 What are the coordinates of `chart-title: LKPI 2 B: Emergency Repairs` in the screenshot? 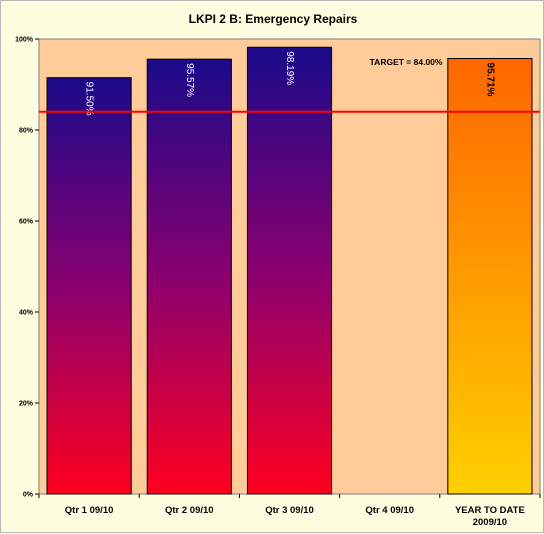 It's located at (273, 19).